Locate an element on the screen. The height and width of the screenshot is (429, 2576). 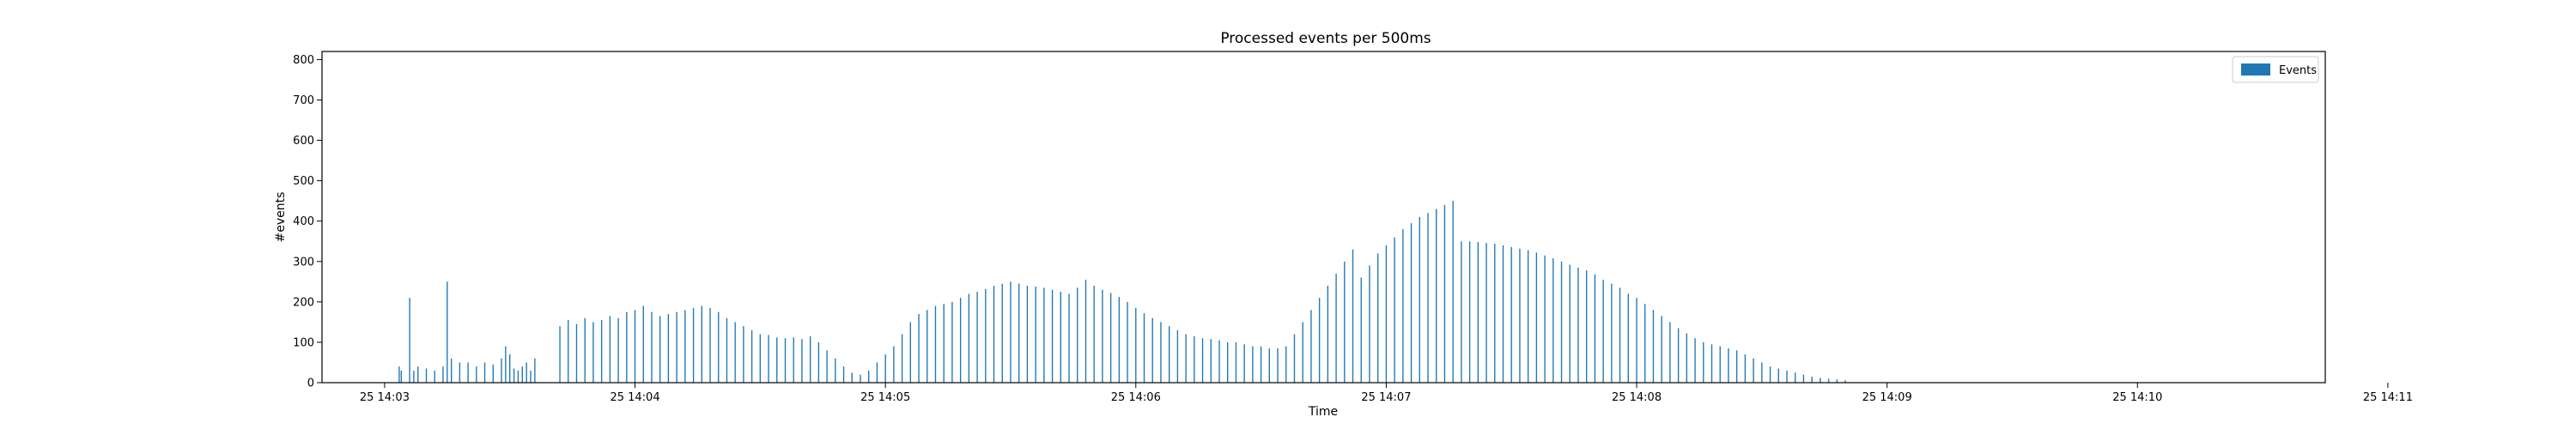
legend: Events is located at coordinates (2275, 69).